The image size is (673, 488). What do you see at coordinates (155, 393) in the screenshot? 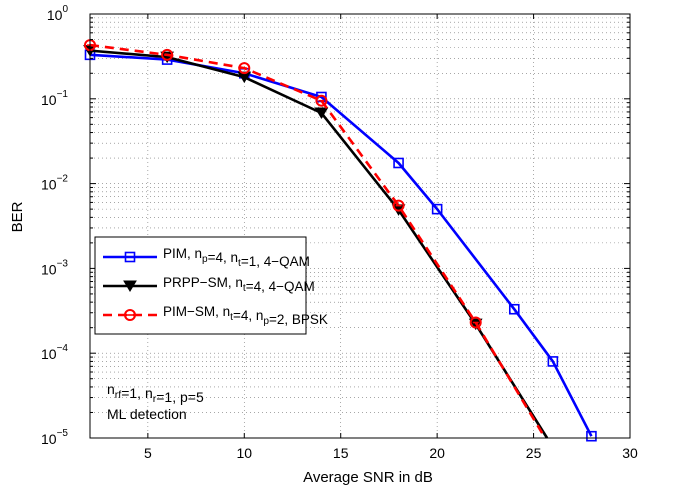
I see `annotation-line: nrf=1, nr=1, p=5` at bounding box center [155, 393].